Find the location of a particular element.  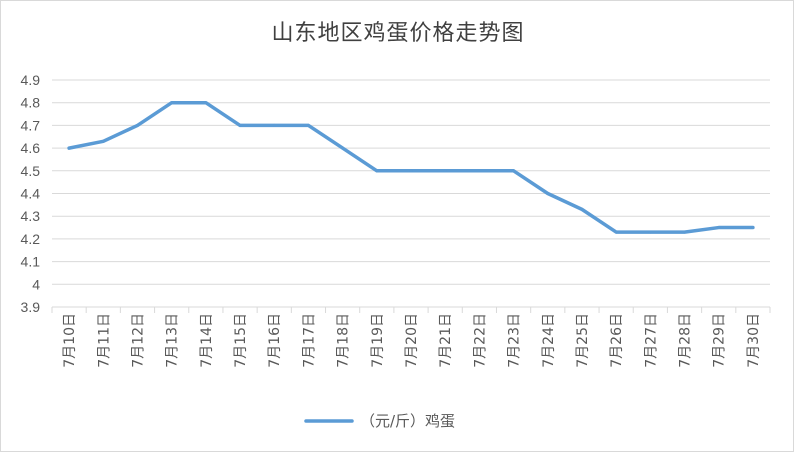

x-tick-label: 7月16日 is located at coordinates (275, 340).